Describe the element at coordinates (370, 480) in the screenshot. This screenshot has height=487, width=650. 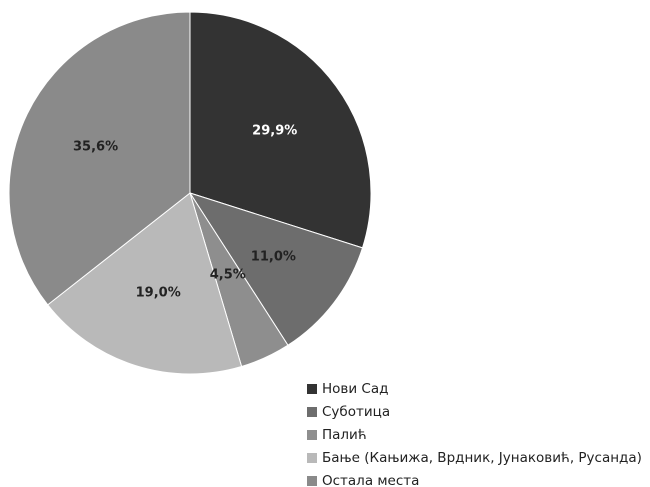
I see `legend-label: Остала места` at that location.